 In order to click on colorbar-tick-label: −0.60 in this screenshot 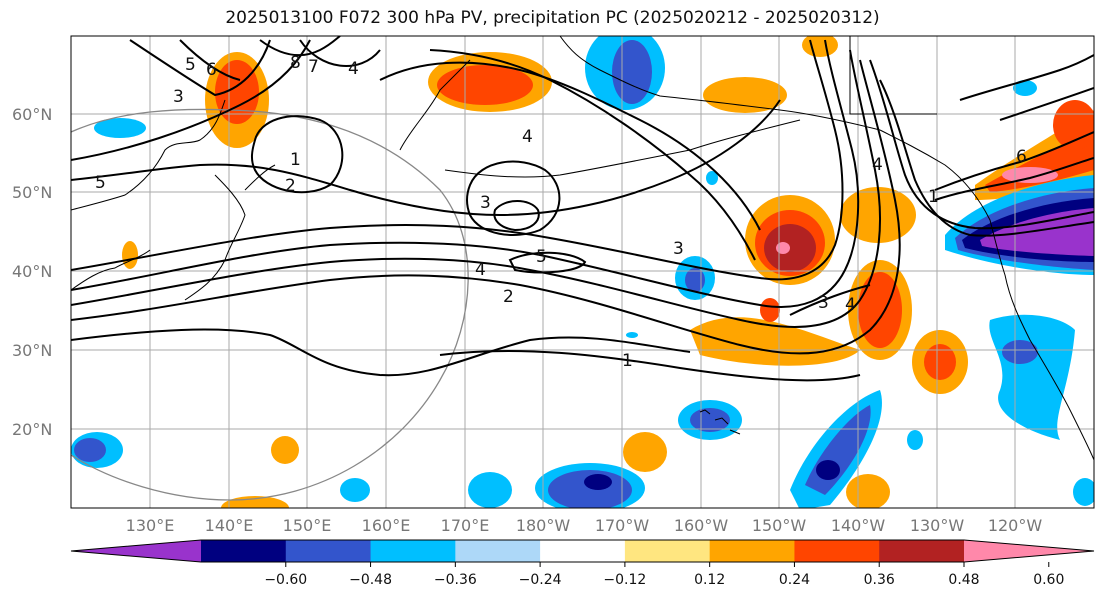, I will do `click(285, 580)`.